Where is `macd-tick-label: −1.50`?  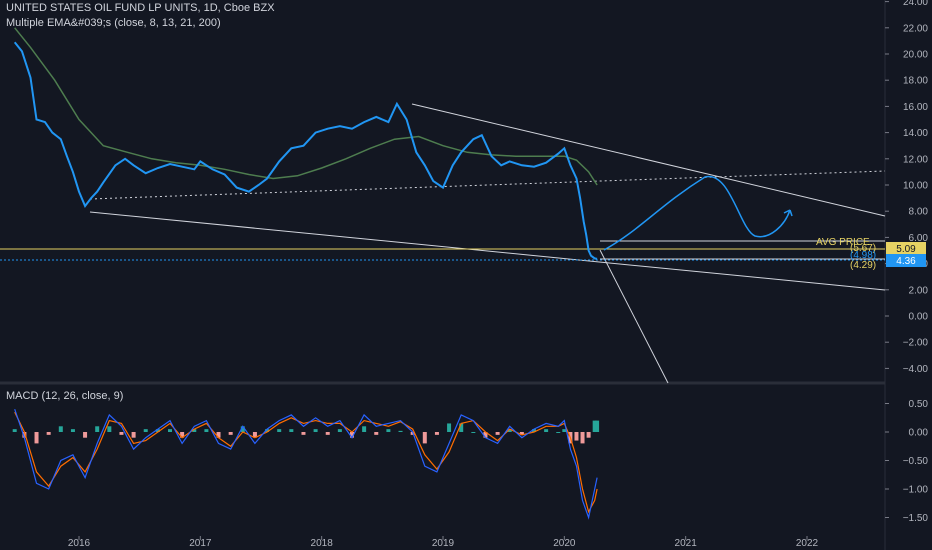
macd-tick-label: −1.50 is located at coordinates (916, 518).